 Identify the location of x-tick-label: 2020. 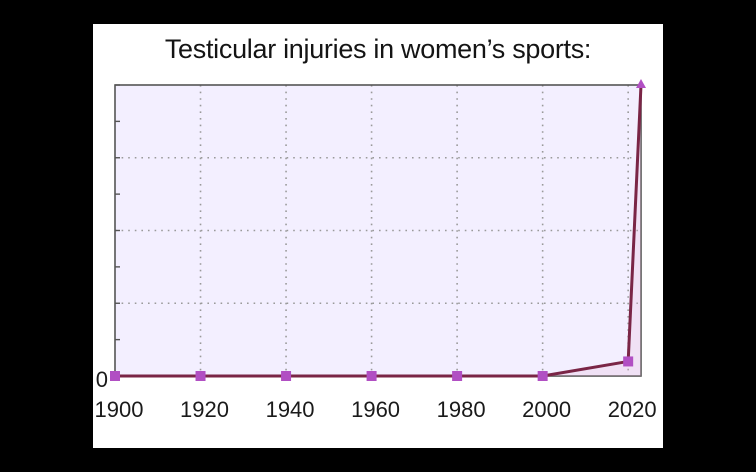
(632, 409).